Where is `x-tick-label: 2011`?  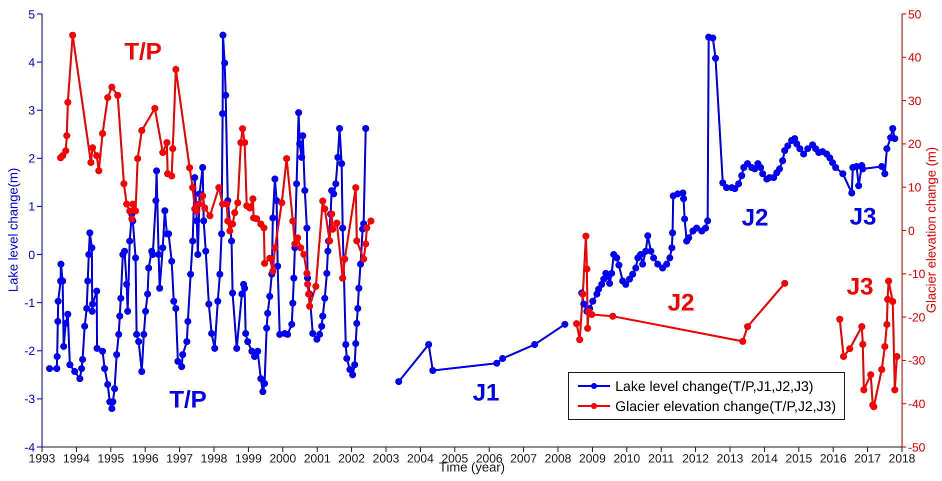 x-tick-label: 2011 is located at coordinates (661, 459).